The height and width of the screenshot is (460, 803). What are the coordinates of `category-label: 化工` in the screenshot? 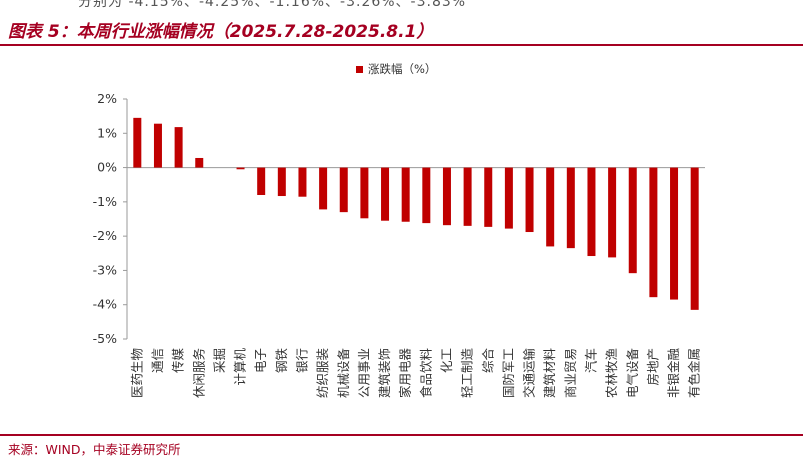 It's located at (446, 360).